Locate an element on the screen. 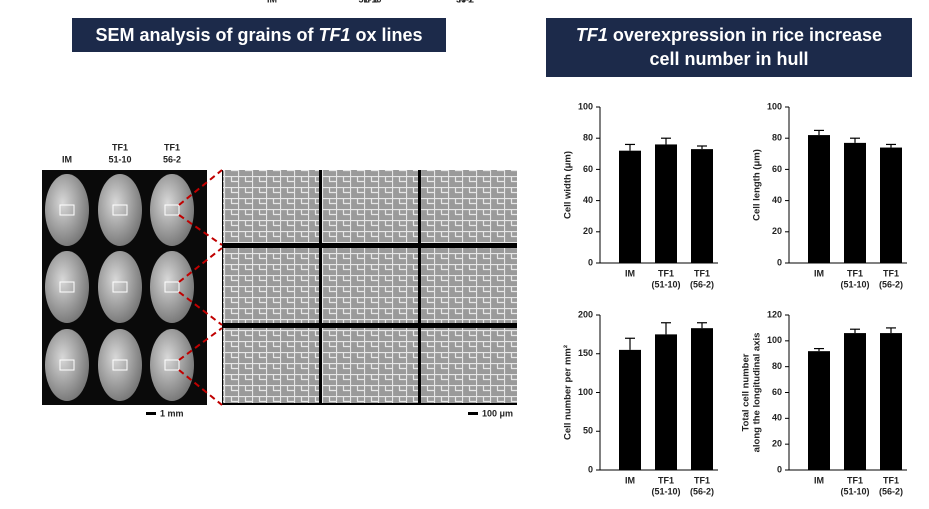 This screenshot has width=929, height=509. y-tick-label: 200 is located at coordinates (585, 314).